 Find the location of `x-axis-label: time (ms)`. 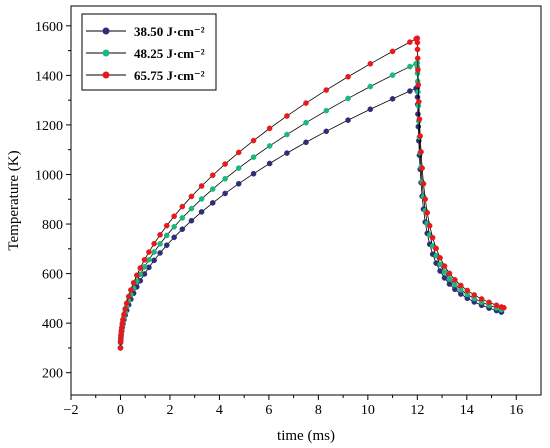

x-axis-label: time (ms) is located at coordinates (306, 436).